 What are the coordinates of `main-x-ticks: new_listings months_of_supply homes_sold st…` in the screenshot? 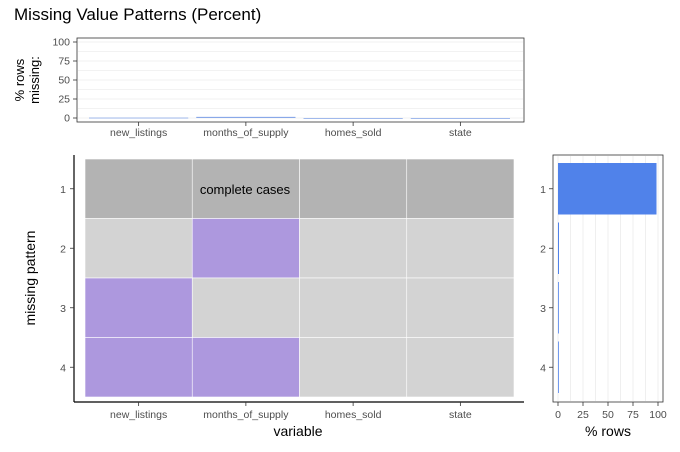 It's located at (291, 411).